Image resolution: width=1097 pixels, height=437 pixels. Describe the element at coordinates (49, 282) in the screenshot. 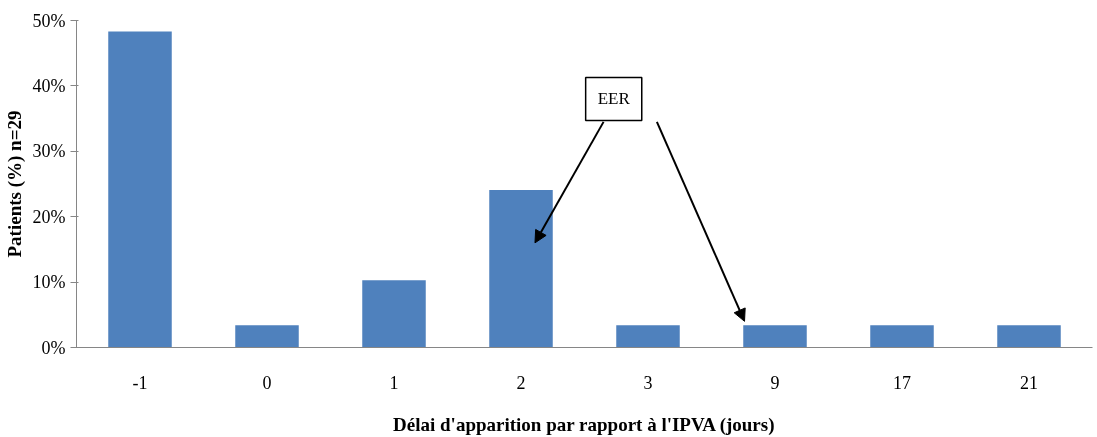

I see `y-tick-label: 10%` at that location.